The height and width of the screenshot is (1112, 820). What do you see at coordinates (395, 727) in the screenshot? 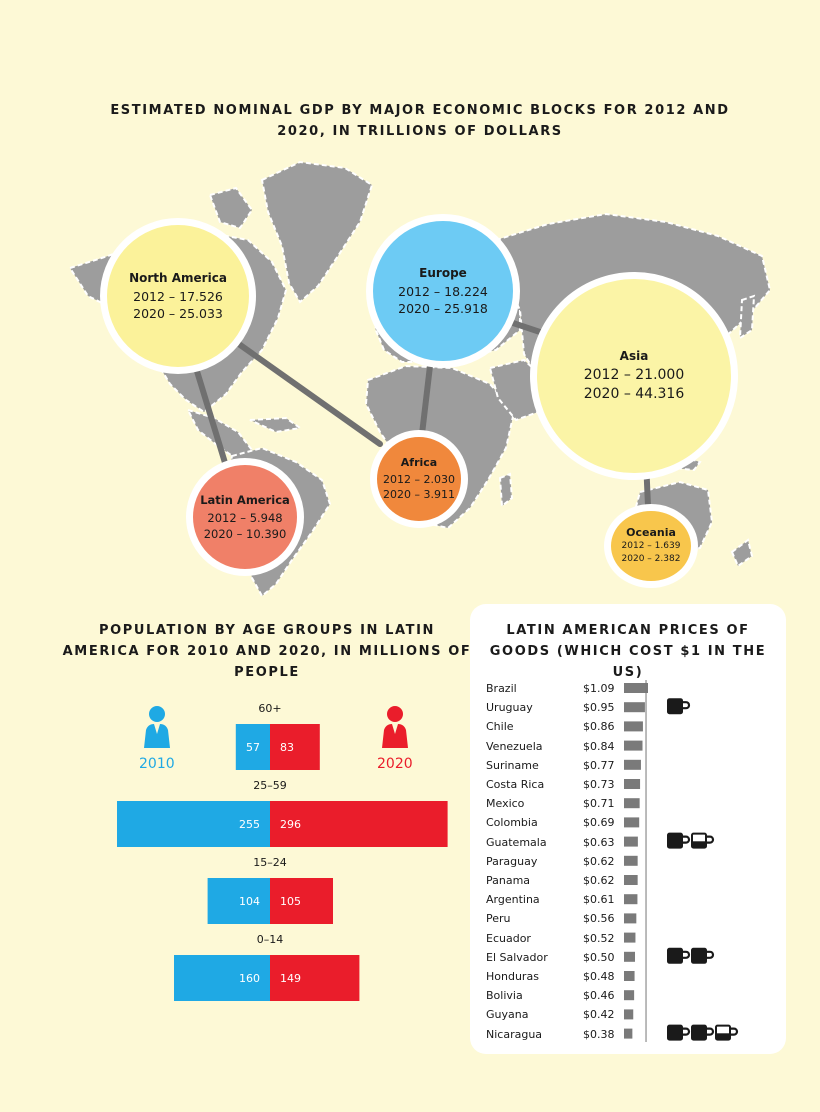
I see `person-2020-icon` at bounding box center [395, 727].